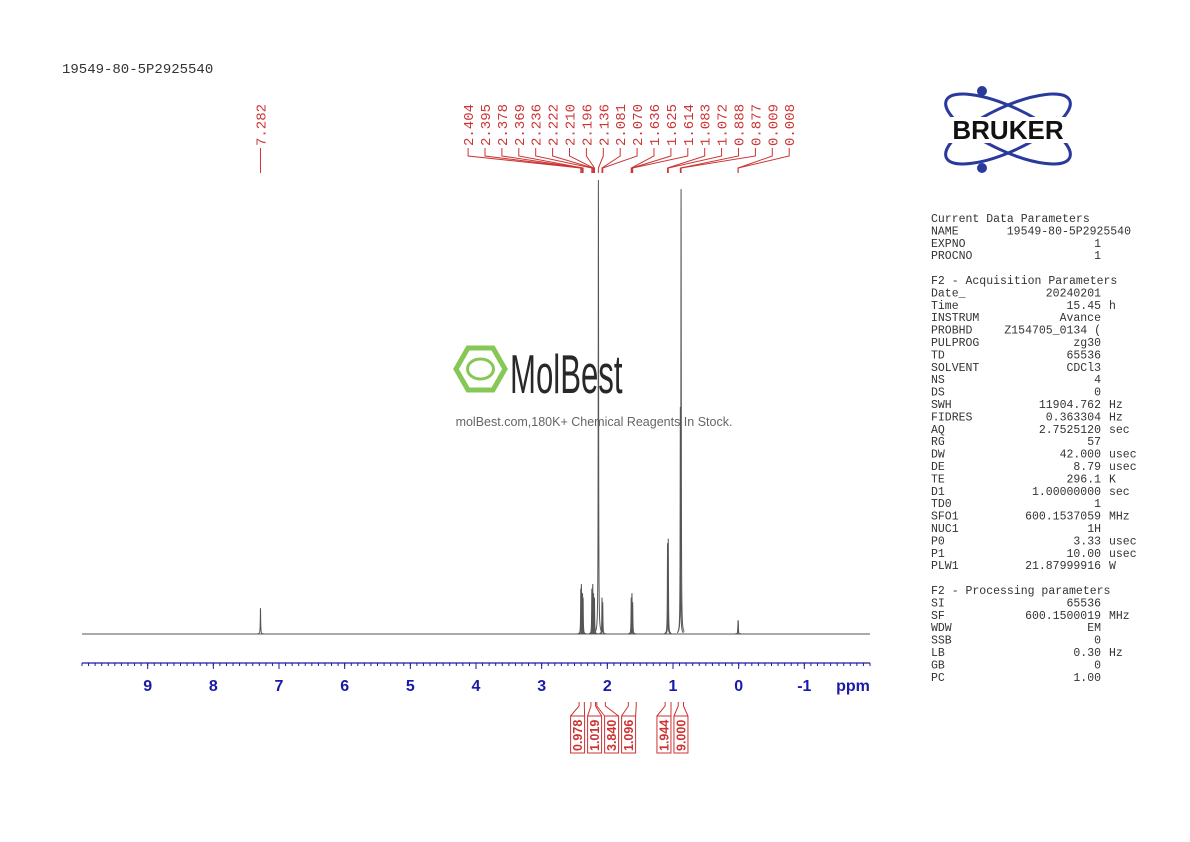 Image resolution: width=1190 pixels, height=842 pixels. What do you see at coordinates (673, 125) in the screenshot?
I see `peak-label: 1.625` at bounding box center [673, 125].